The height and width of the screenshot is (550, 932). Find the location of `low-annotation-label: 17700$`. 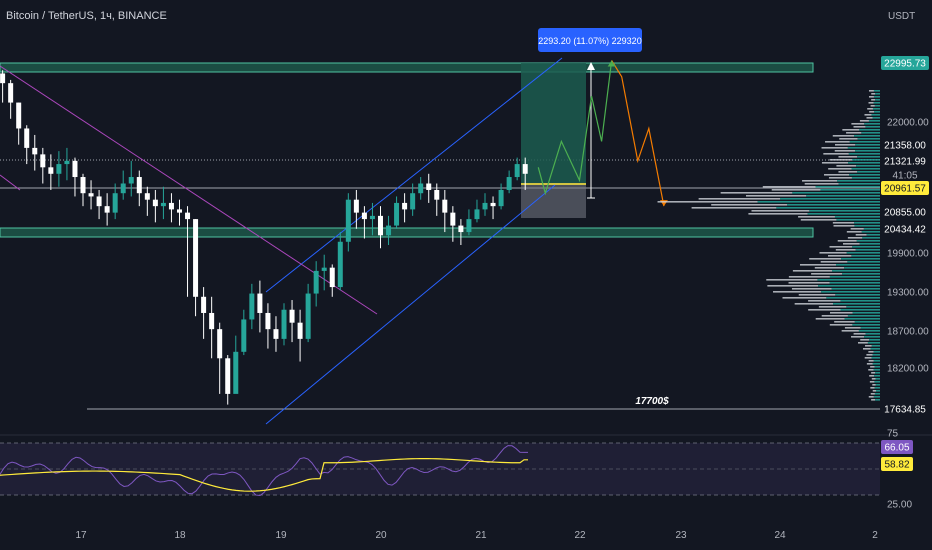

low-annotation-label: 17700$ is located at coordinates (652, 401).